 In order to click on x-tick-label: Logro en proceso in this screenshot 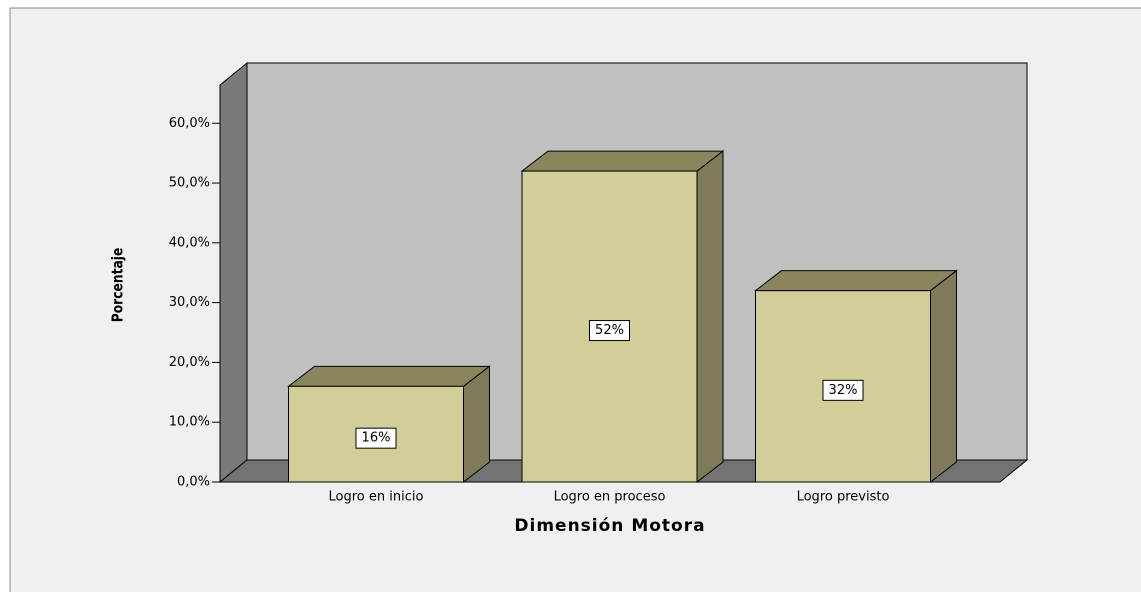, I will do `click(610, 497)`.